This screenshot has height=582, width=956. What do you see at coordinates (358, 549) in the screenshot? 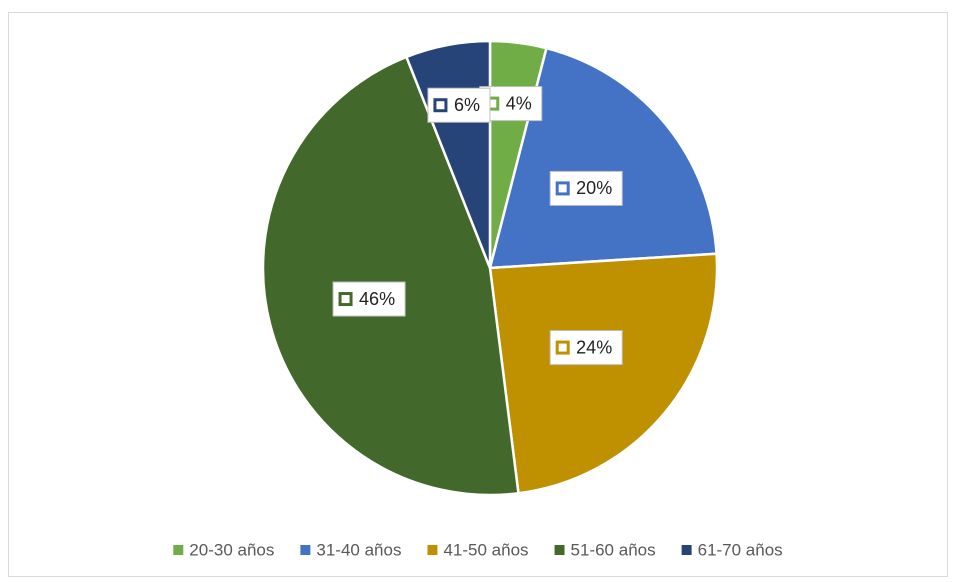
I see `legend-label: 31-40 años` at bounding box center [358, 549].